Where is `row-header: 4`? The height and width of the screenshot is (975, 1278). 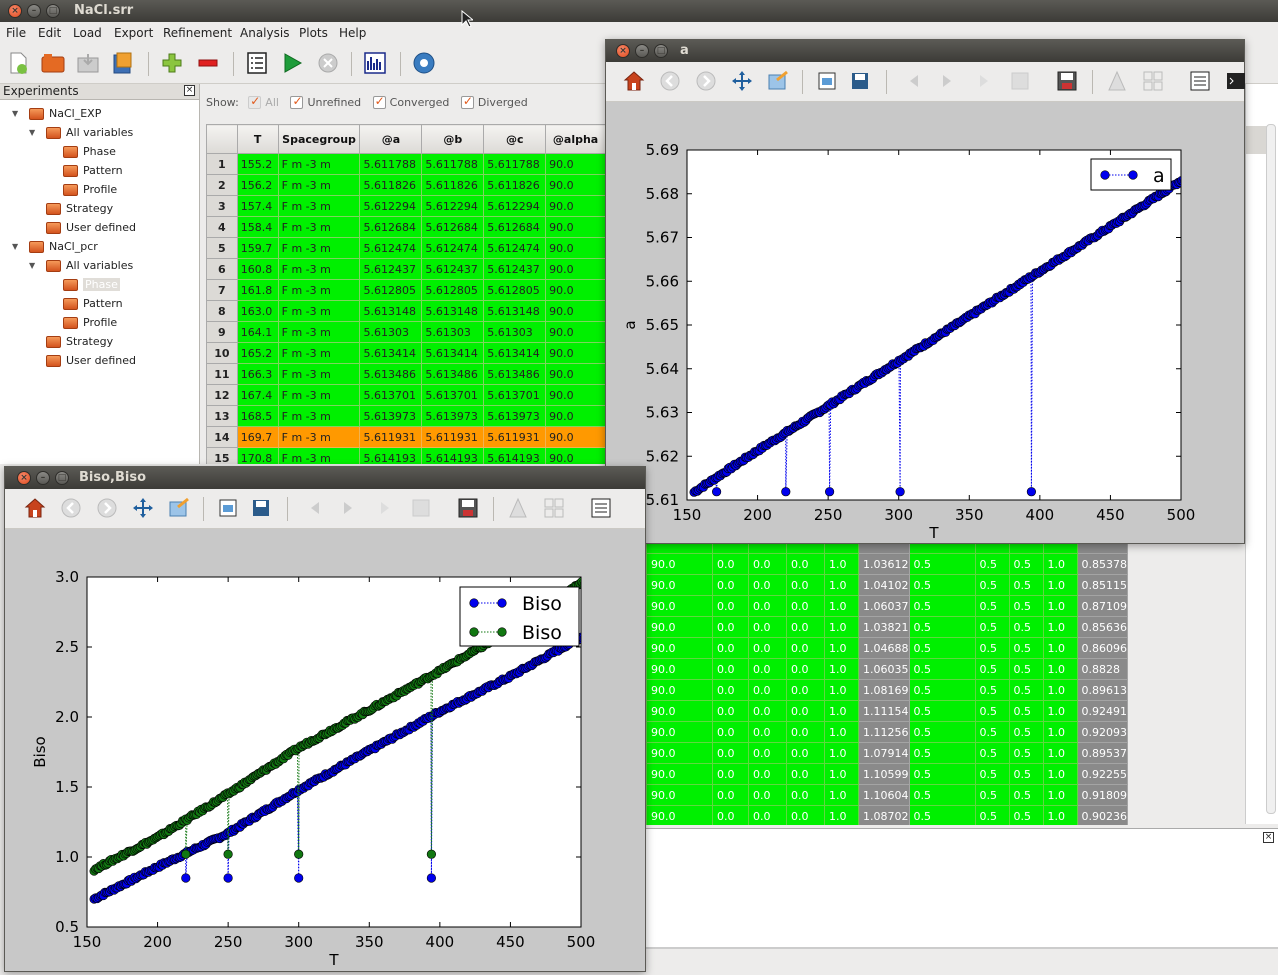 row-header: 4 is located at coordinates (222, 227).